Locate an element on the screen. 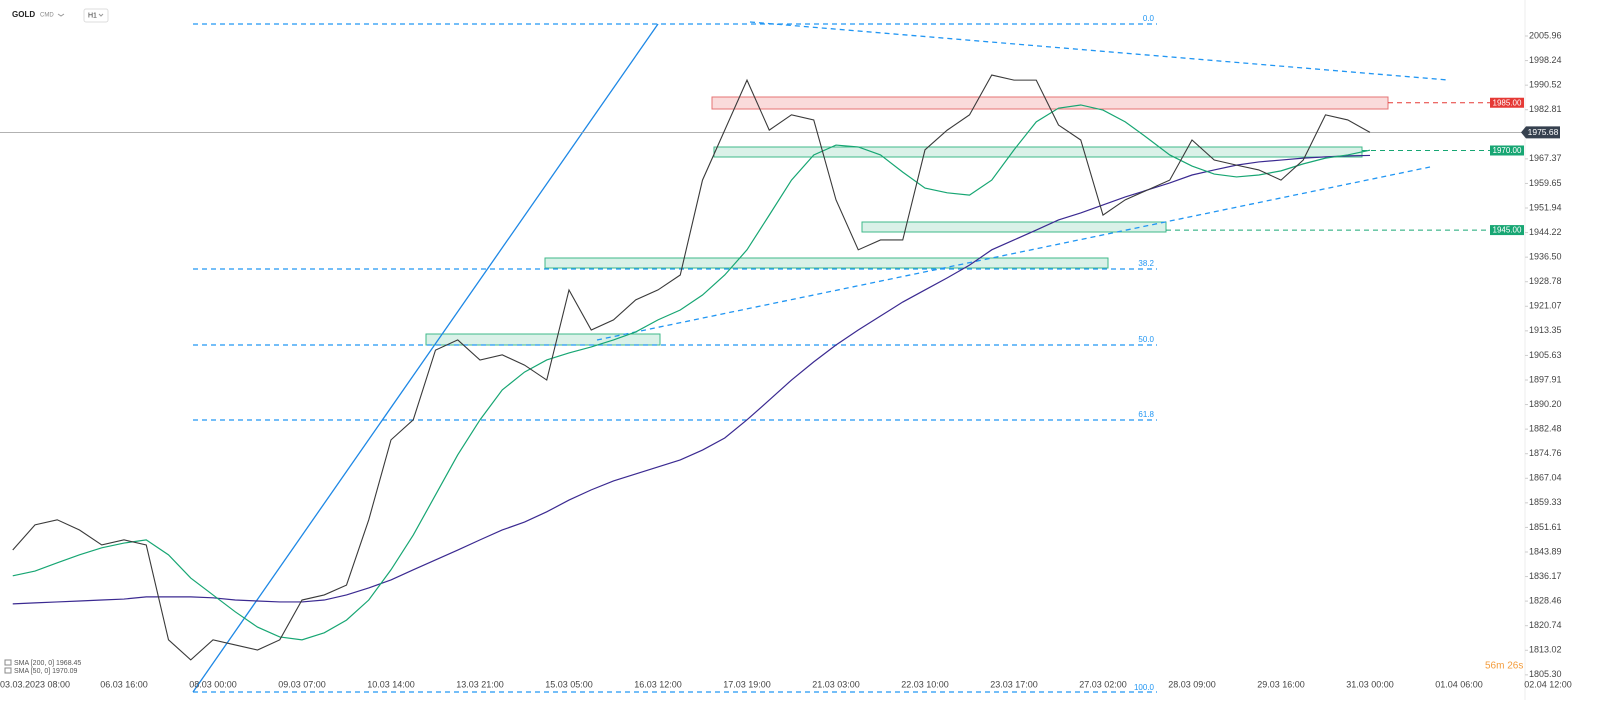 The height and width of the screenshot is (709, 1600). y-tick-label: 1874.76 is located at coordinates (1545, 453).